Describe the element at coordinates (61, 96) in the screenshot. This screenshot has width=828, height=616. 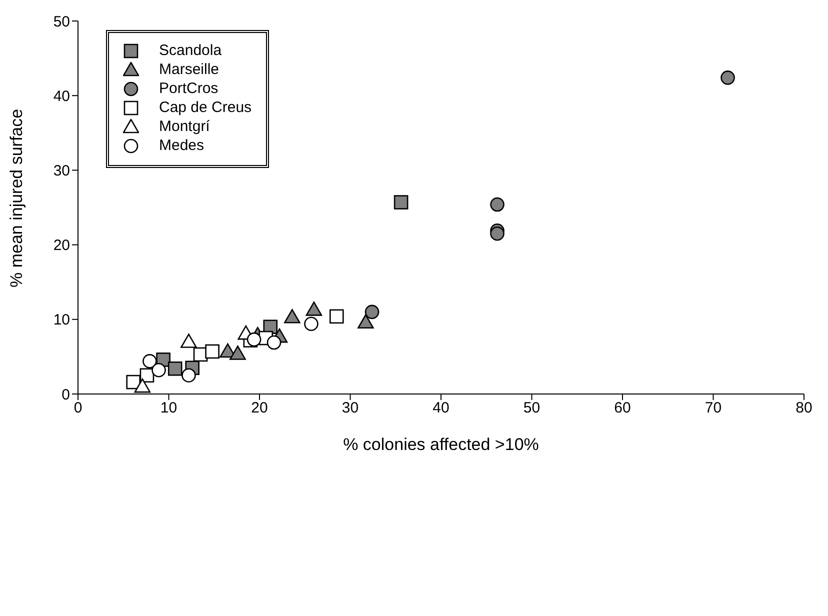
I see `y-tick-label: 40` at that location.